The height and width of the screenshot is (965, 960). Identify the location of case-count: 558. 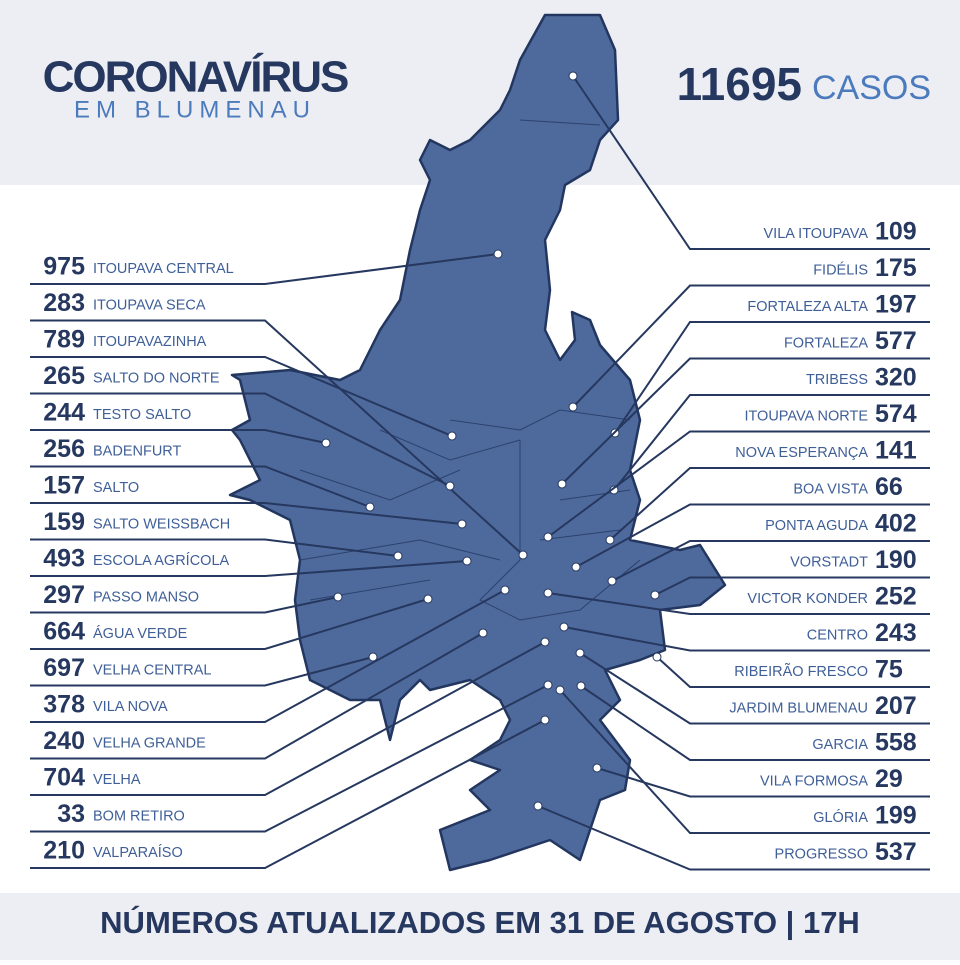
(896, 743).